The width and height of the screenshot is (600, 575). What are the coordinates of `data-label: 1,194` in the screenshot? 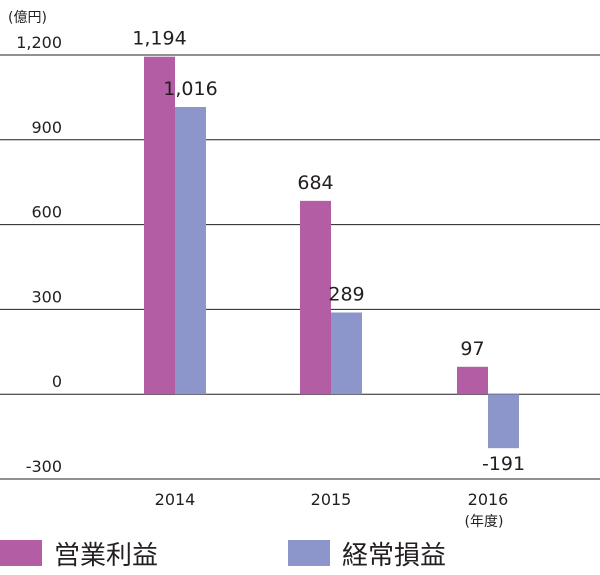 It's located at (159, 39).